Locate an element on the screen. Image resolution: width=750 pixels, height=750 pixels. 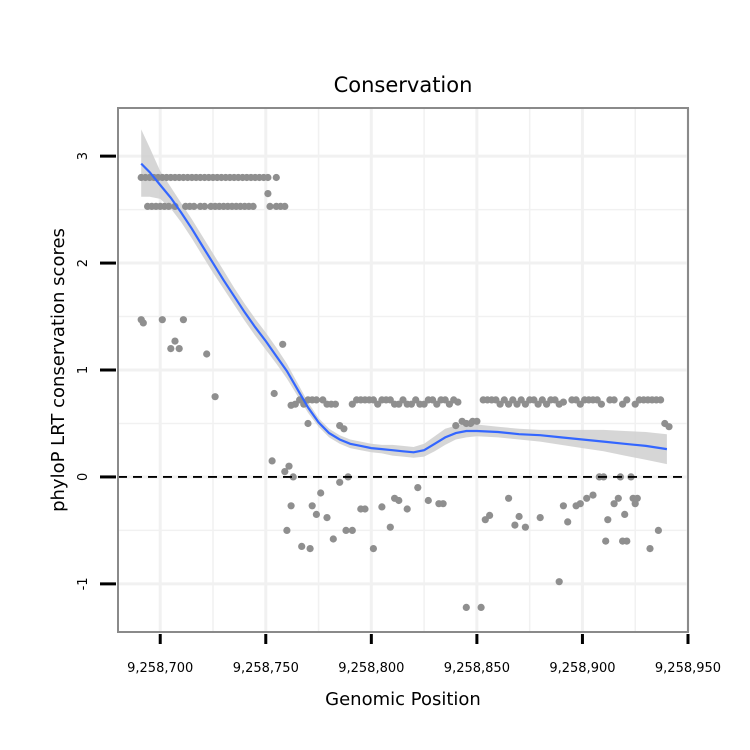
y-axis-label: phyloP LRT conservation scores is located at coordinates (58, 370).